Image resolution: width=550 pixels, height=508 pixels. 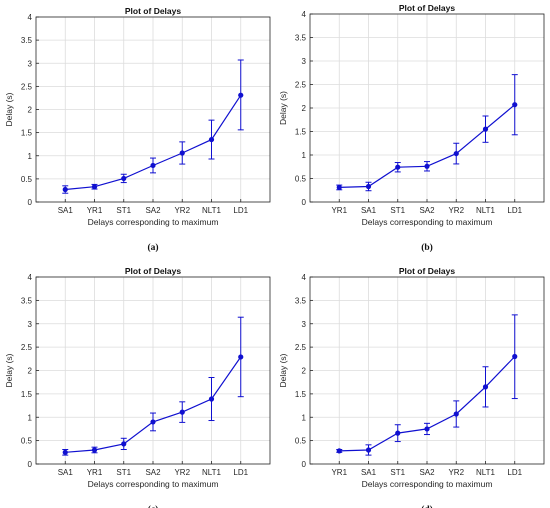 What do you see at coordinates (427, 247) in the screenshot?
I see `panel-caption: (b)` at bounding box center [427, 247].